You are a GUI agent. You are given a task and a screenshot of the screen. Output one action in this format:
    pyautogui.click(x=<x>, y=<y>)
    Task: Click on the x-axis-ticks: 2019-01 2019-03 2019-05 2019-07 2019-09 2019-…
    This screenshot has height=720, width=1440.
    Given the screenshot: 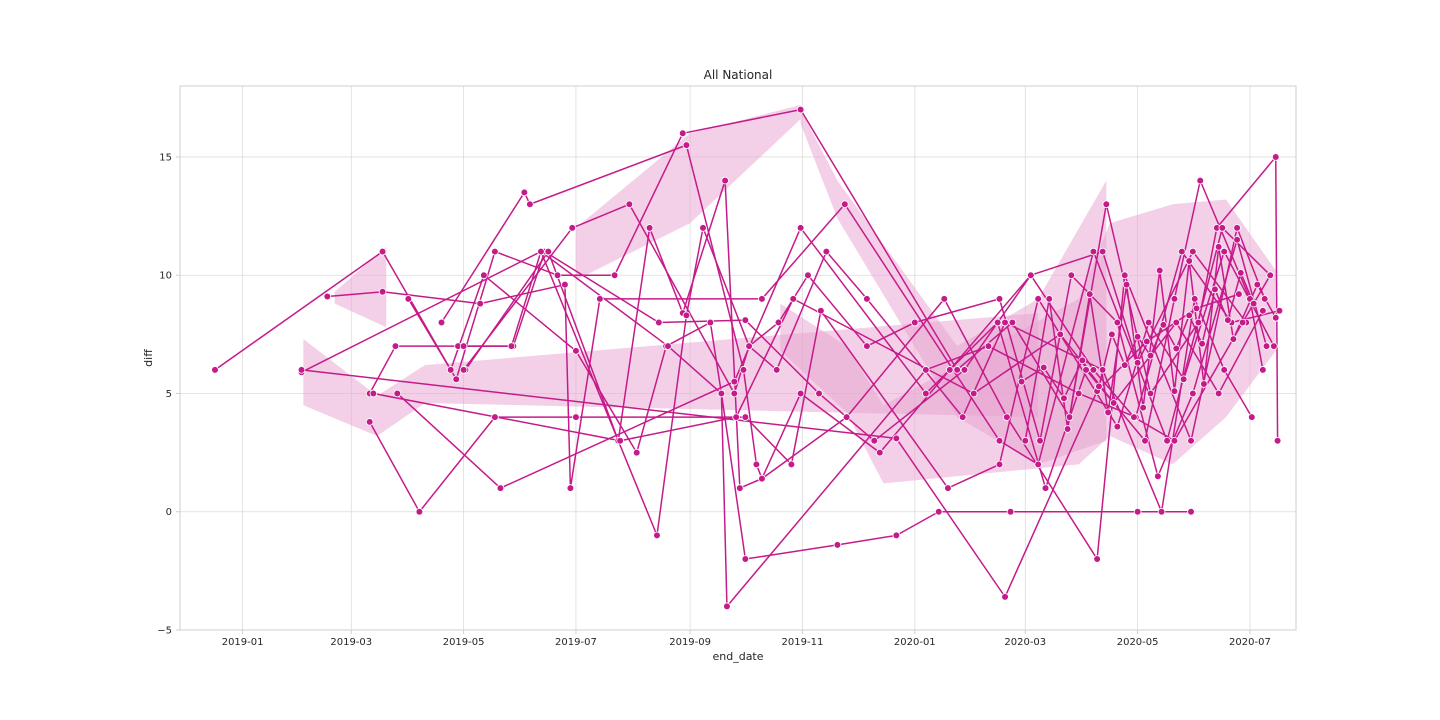 What is the action you would take?
    pyautogui.click(x=746, y=639)
    